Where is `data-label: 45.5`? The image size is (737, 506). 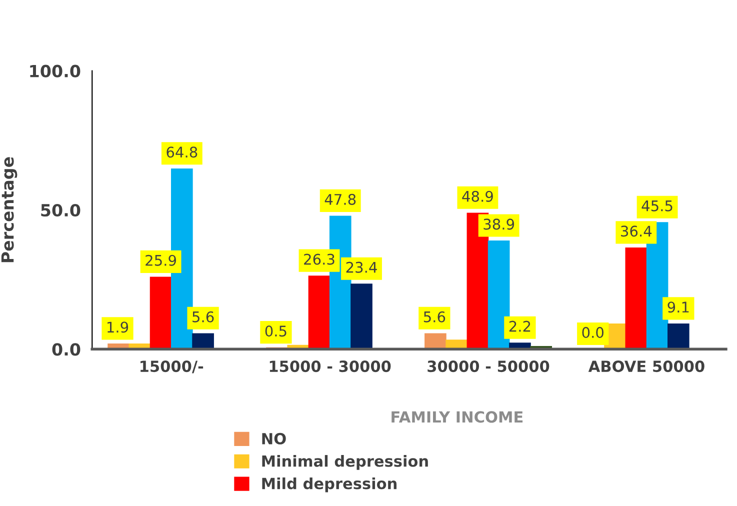
data-label: 45.5 is located at coordinates (657, 206).